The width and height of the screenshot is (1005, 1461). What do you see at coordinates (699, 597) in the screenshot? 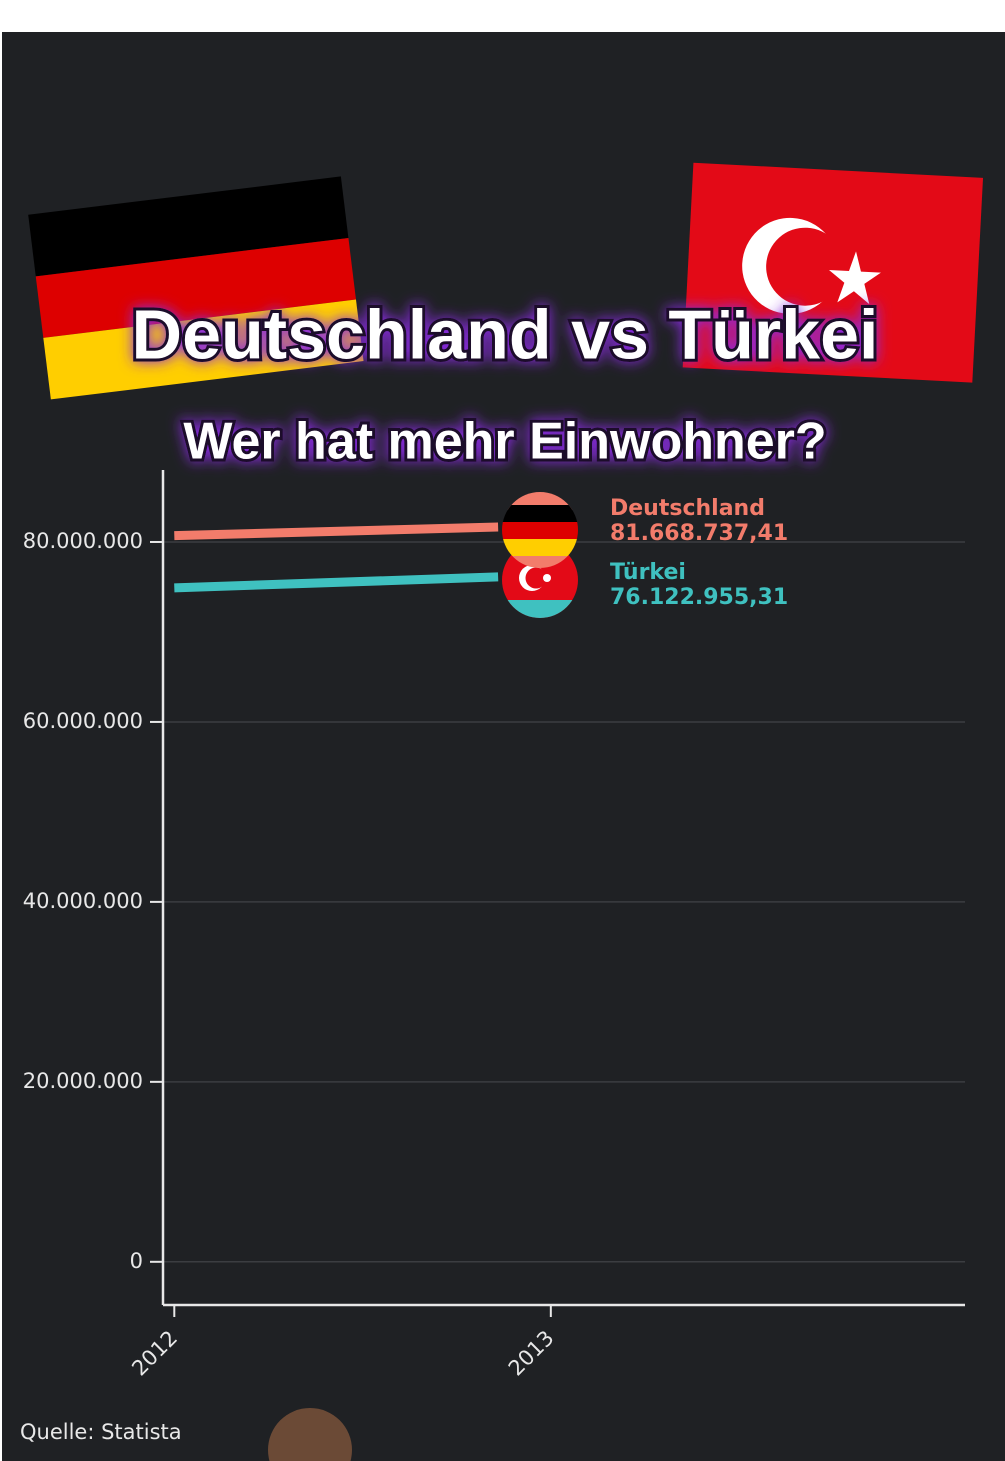
I see `value-label: 76.122.955,31` at bounding box center [699, 597].